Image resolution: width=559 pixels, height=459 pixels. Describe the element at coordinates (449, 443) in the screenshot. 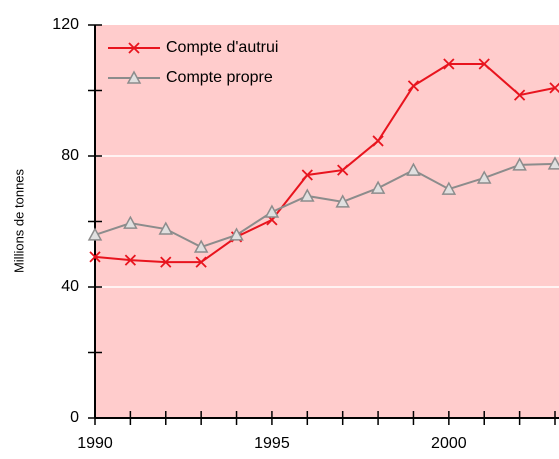

I see `x-tick-label: 2000` at that location.